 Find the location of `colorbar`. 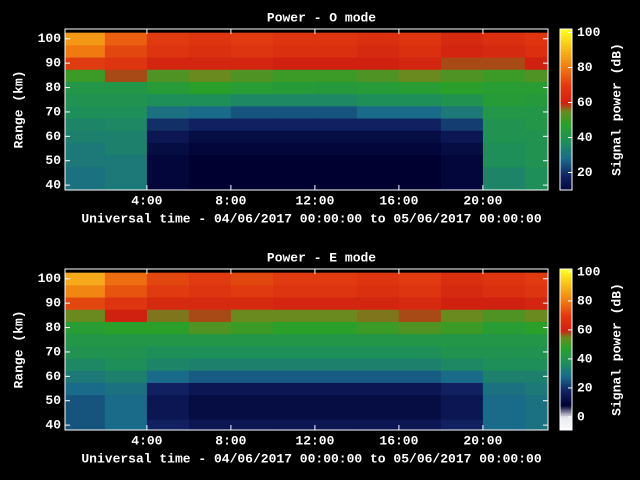

colorbar is located at coordinates (566, 350).